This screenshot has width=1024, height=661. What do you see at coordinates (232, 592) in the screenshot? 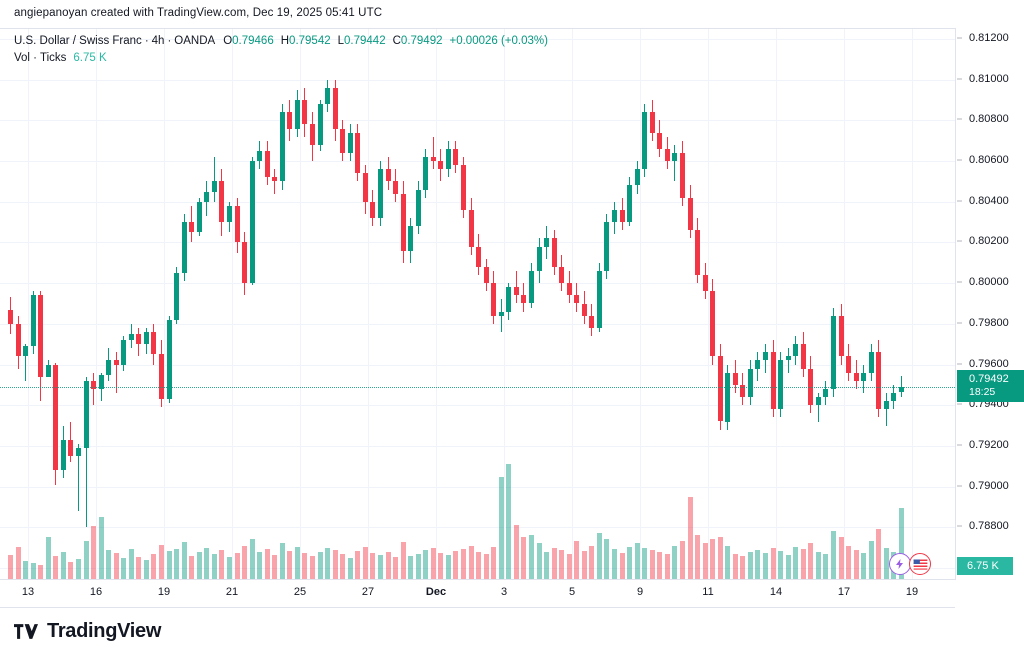
I see `time-tick: 21` at bounding box center [232, 592].